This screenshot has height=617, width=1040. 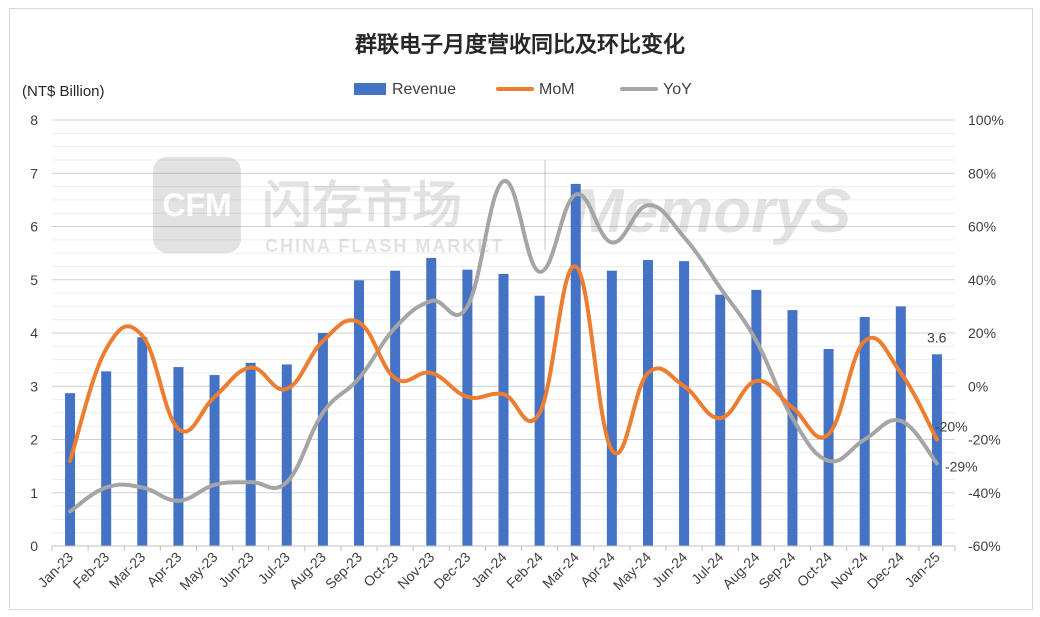 I want to click on x-axis-tick-label: Oct-23, so click(x=380, y=569).